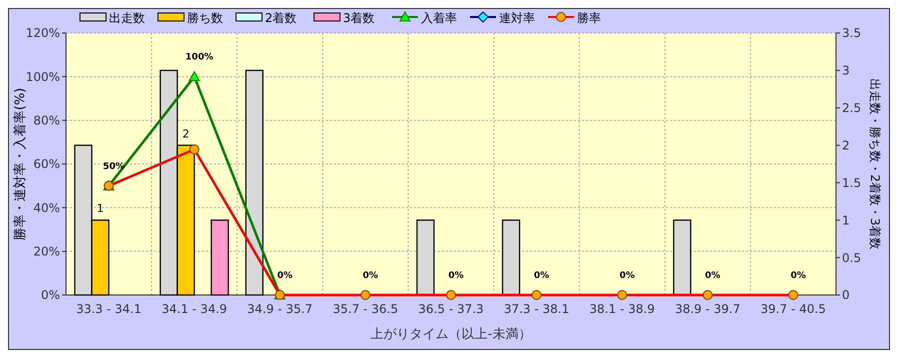  What do you see at coordinates (517, 18) in the screenshot?
I see `legend-label: 連対率` at bounding box center [517, 18].